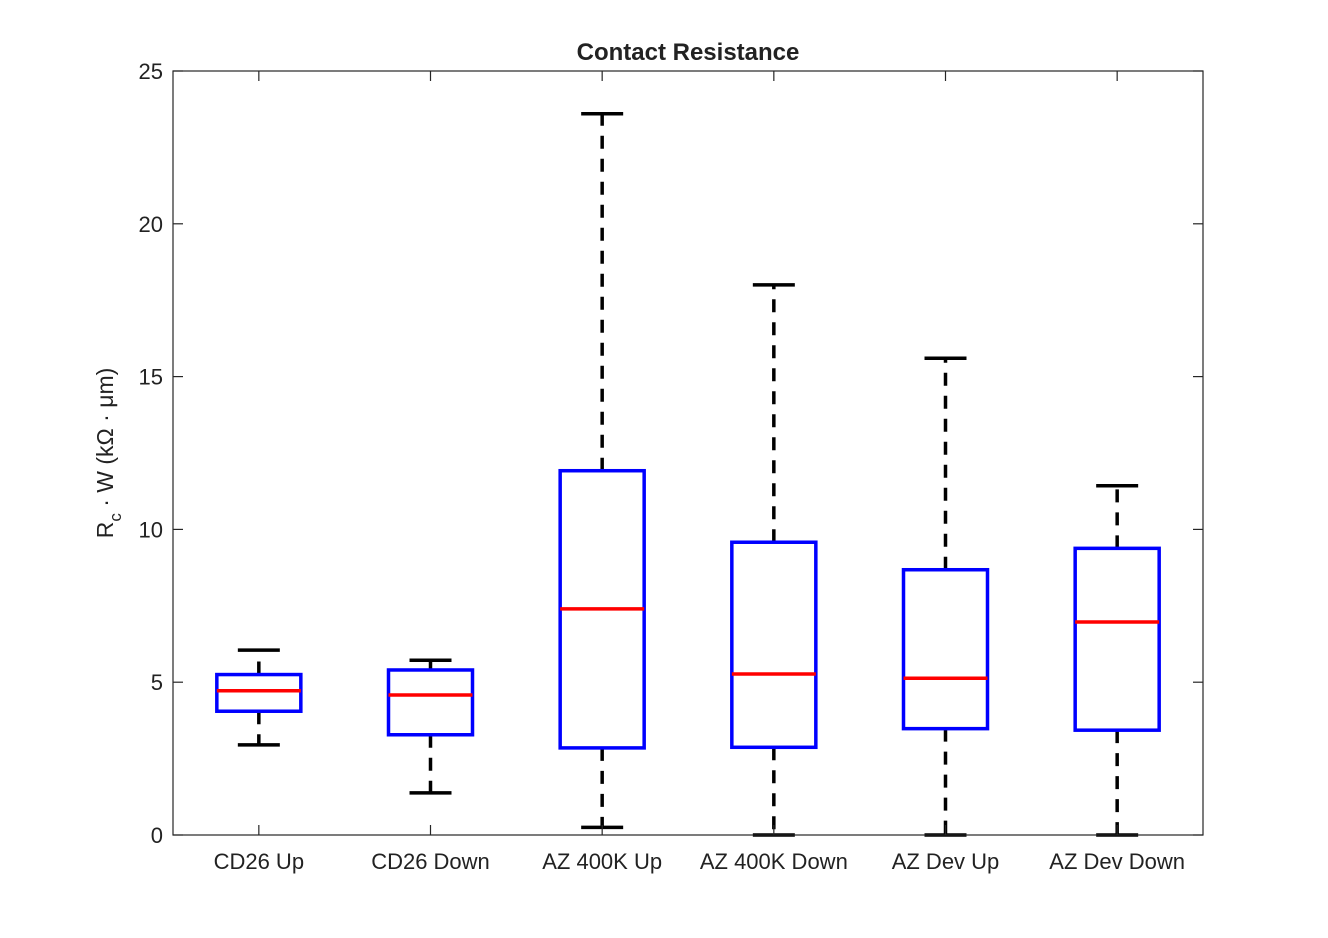 Image resolution: width=1328 pixels, height=938 pixels. Describe the element at coordinates (151, 224) in the screenshot. I see `y-tick-label: 20` at that location.